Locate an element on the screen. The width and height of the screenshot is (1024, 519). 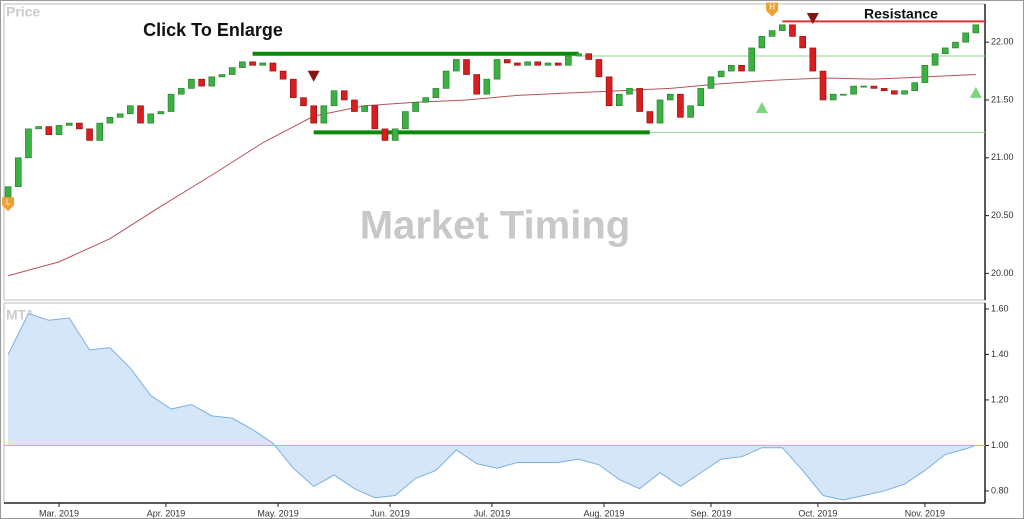
badge-label: L is located at coordinates (8, 201).